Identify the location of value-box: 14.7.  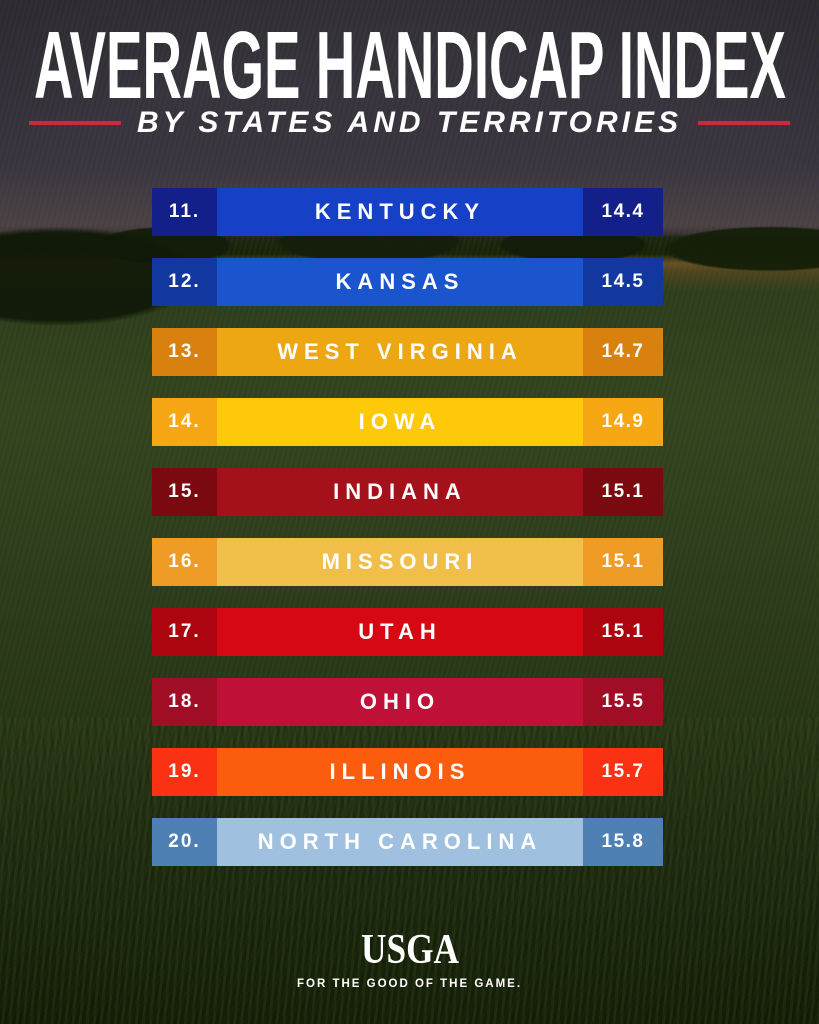
(623, 352).